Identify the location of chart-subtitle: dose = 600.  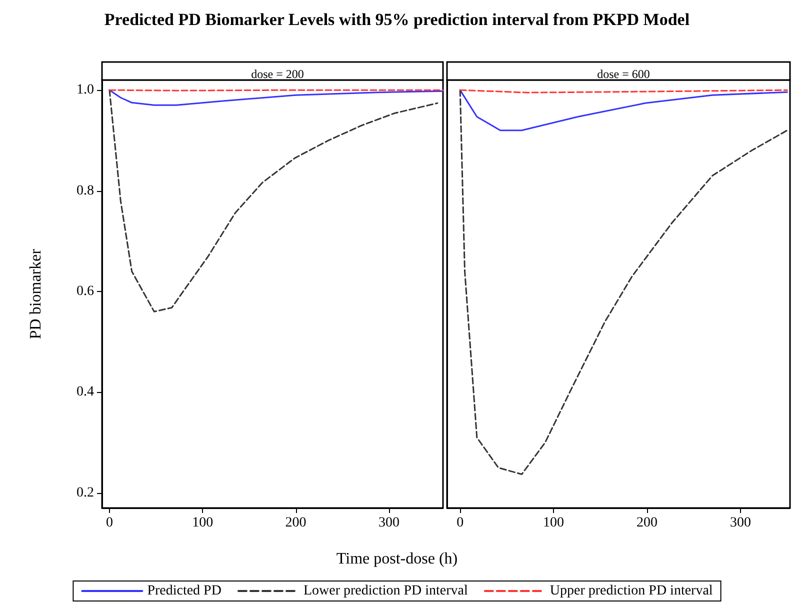
(623, 74).